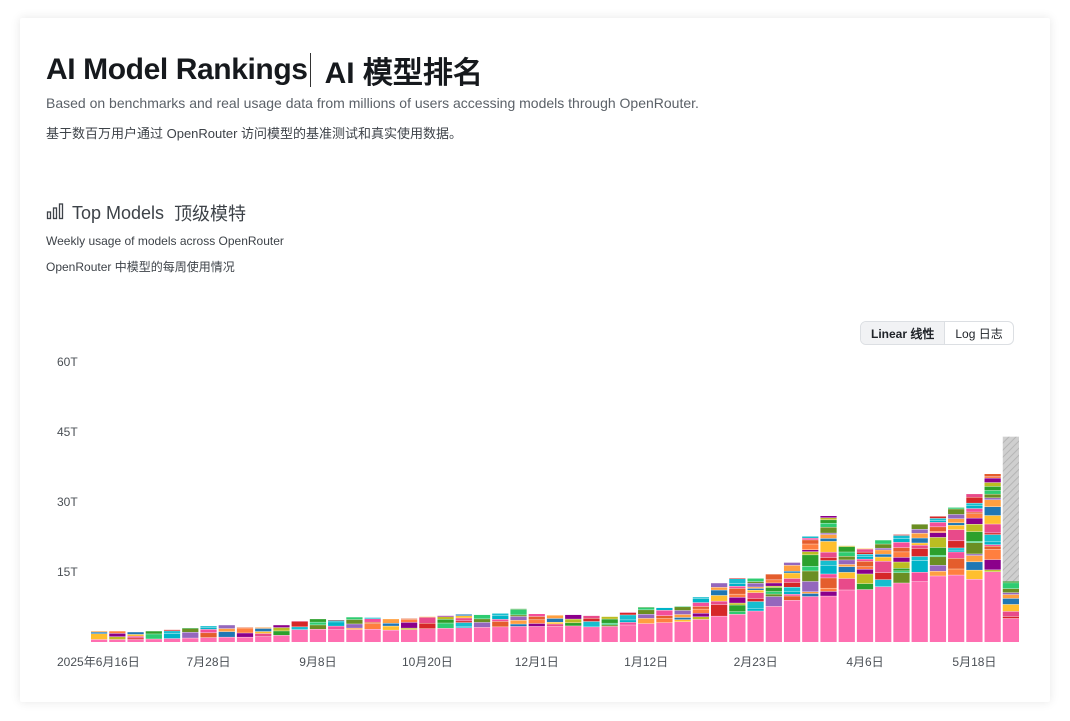 This screenshot has height=721, width=1070. What do you see at coordinates (1010, 509) in the screenshot?
I see `partial-week-segment` at bounding box center [1010, 509].